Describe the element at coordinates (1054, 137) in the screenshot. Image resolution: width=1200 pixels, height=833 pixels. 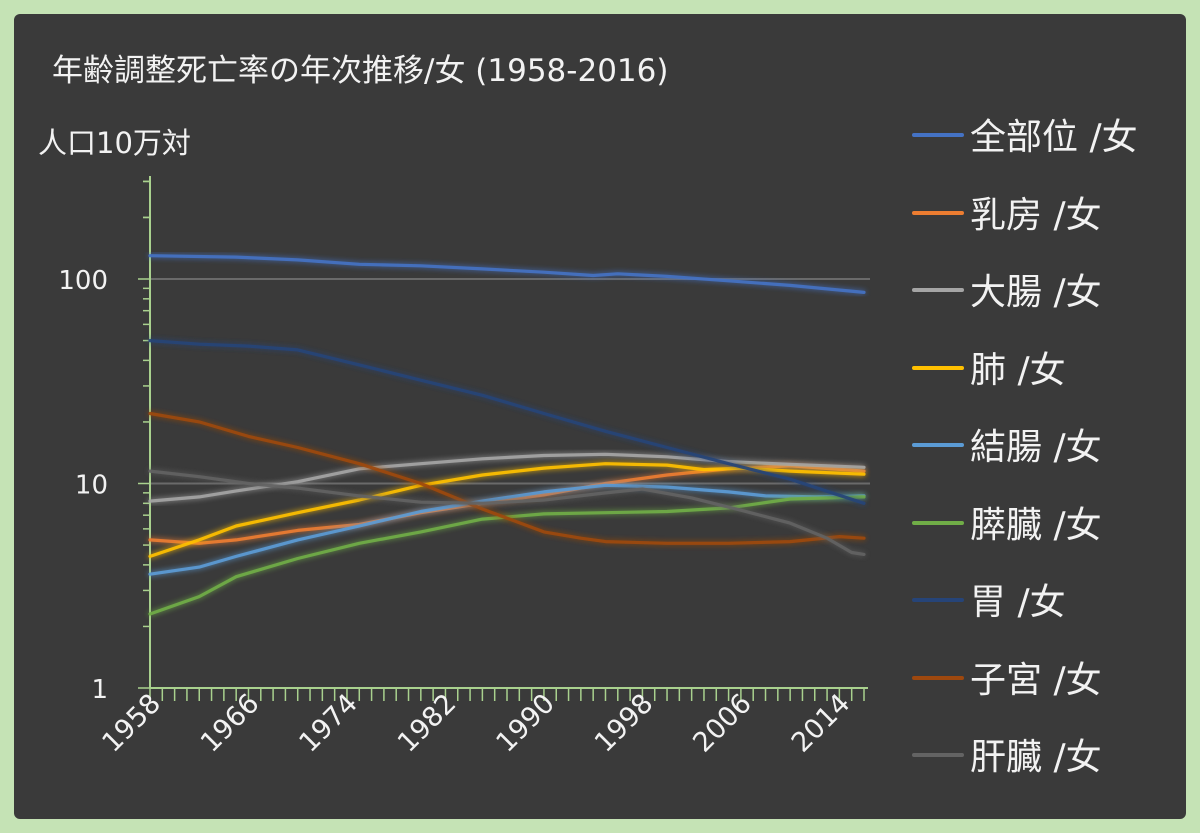
I see `legend-label: 全部位 /女` at that location.